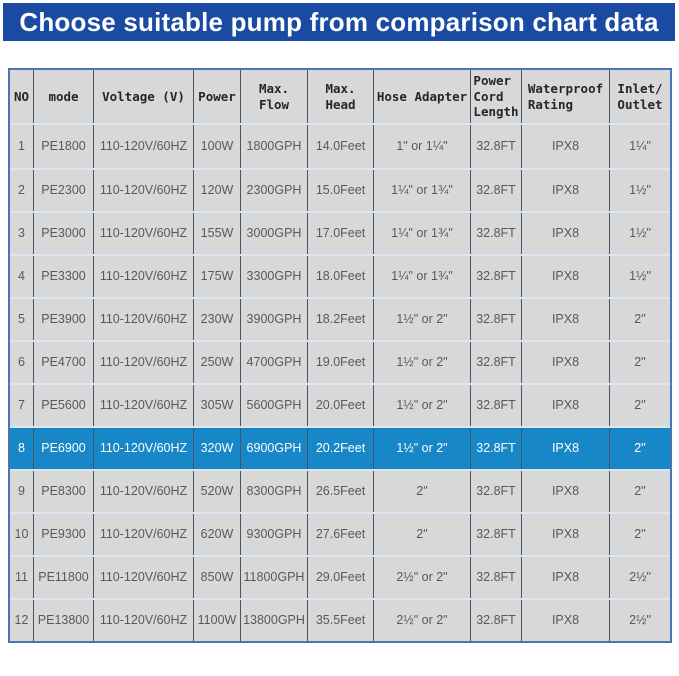 Image resolution: width=679 pixels, height=676 pixels. I want to click on column-header-label: Power Cord Length, so click(496, 96).